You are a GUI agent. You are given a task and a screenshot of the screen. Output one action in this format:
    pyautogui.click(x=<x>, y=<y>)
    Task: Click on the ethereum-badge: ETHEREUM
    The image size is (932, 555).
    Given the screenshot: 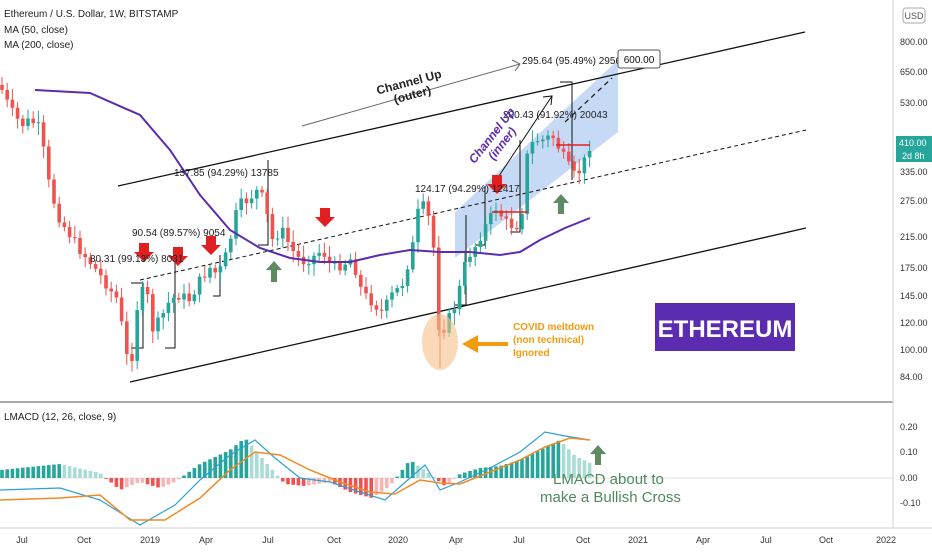 What is the action you would take?
    pyautogui.click(x=725, y=327)
    